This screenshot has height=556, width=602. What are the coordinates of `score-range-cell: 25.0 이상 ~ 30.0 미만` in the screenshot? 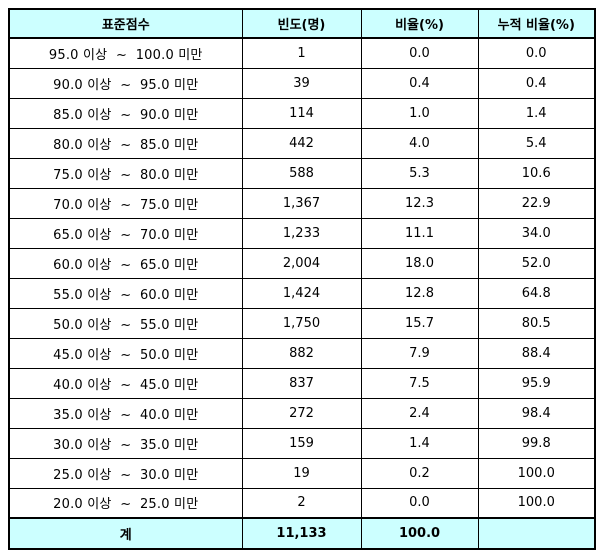 It's located at (125, 473).